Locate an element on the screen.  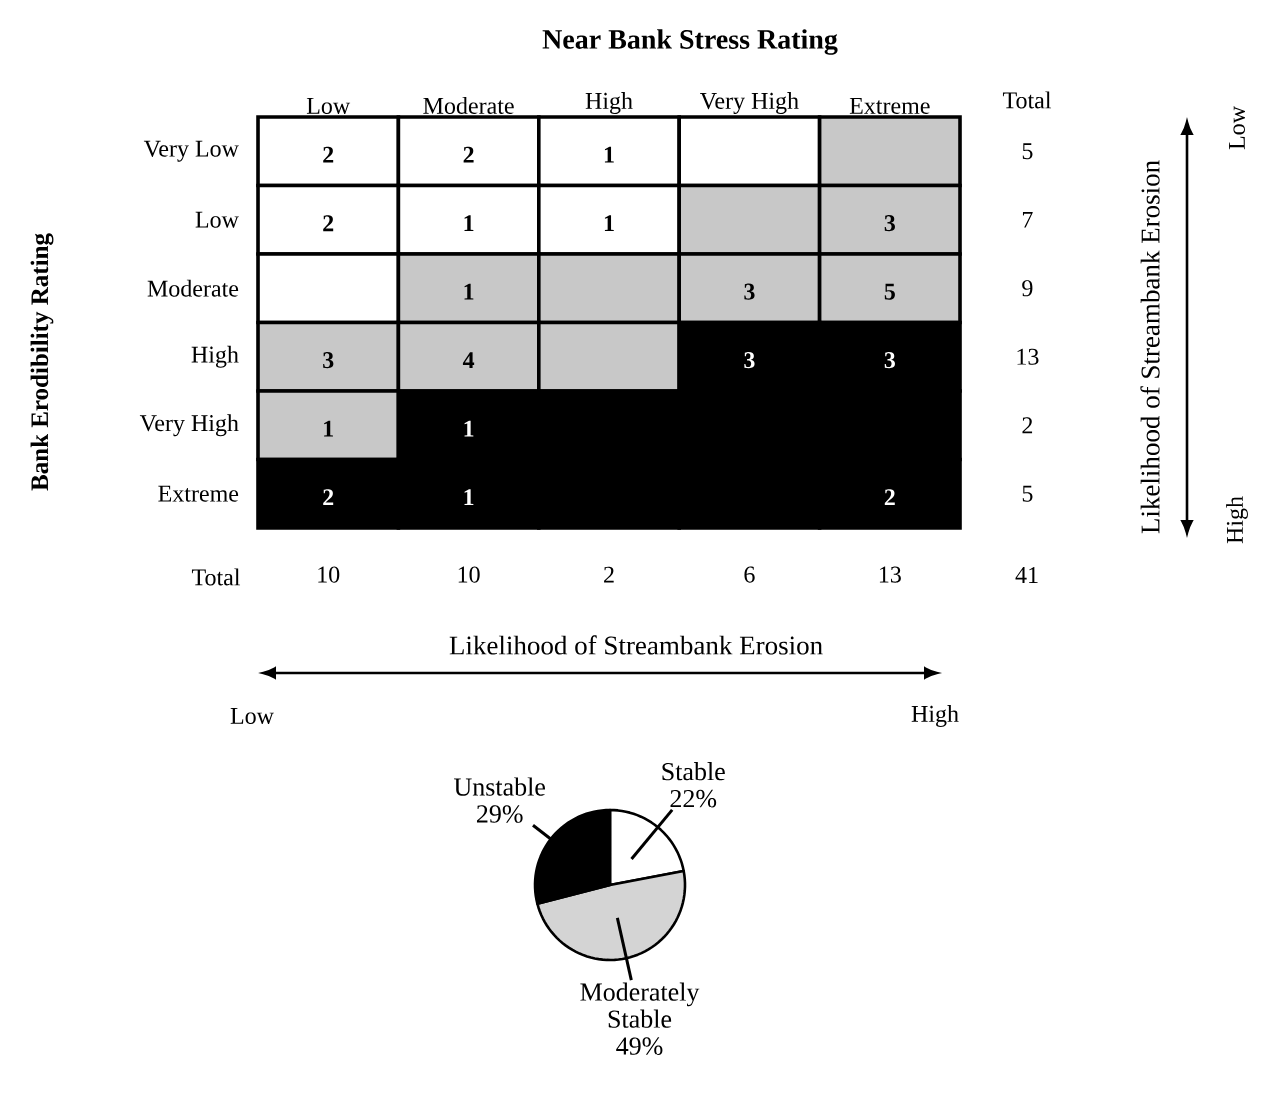
data-label: 22% is located at coordinates (693, 798).